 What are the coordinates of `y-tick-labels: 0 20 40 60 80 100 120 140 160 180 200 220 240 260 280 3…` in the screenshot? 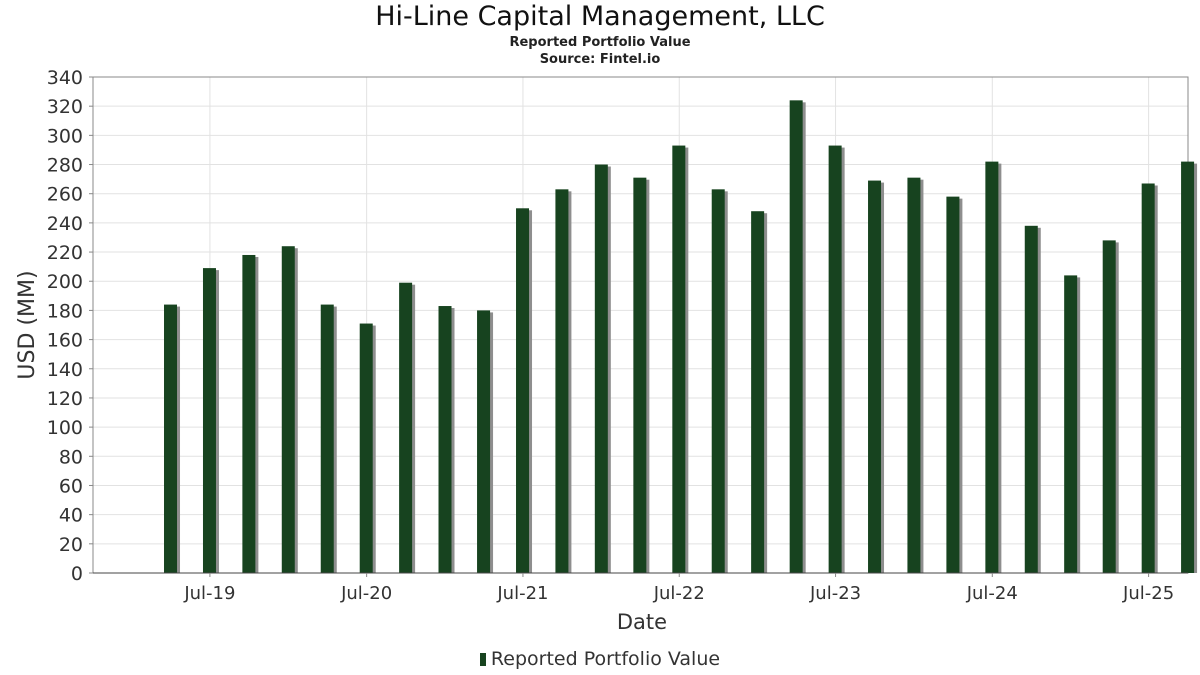 It's located at (70, 326).